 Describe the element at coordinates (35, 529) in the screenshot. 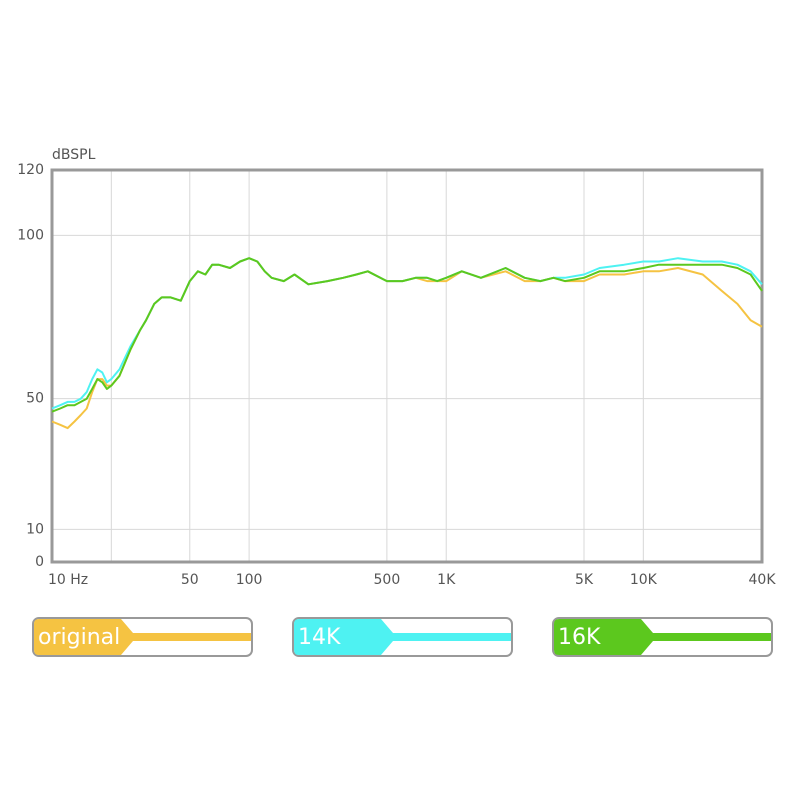

I see `y-tick-label: 10` at that location.